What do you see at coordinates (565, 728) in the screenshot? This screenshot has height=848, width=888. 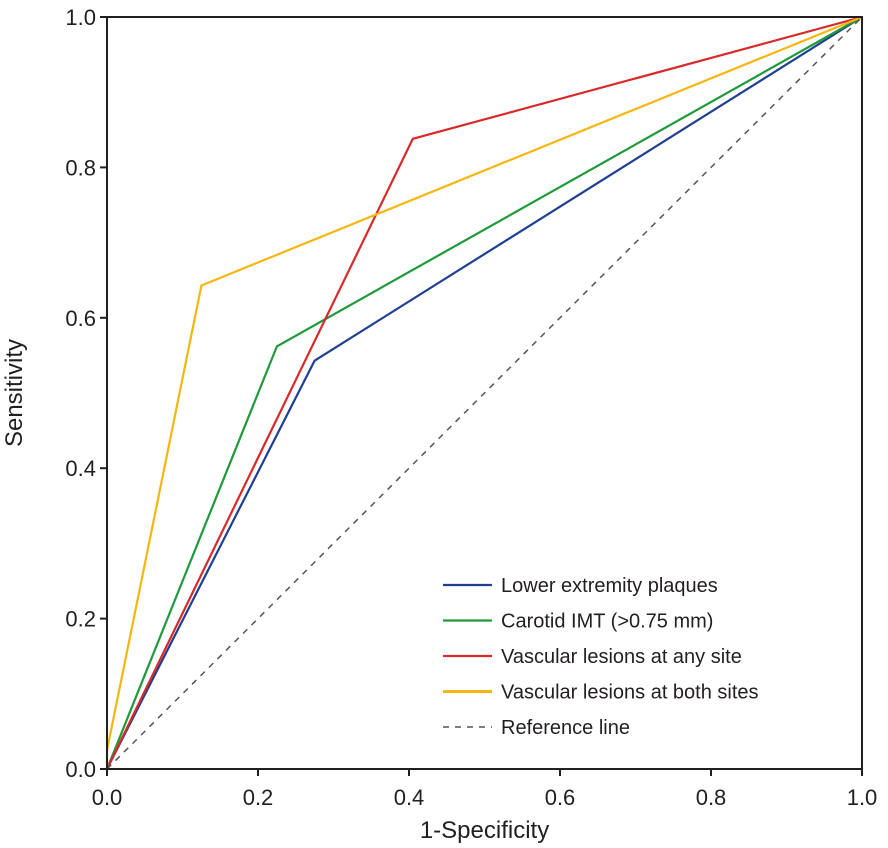 I see `legend-label: Reference line` at bounding box center [565, 728].